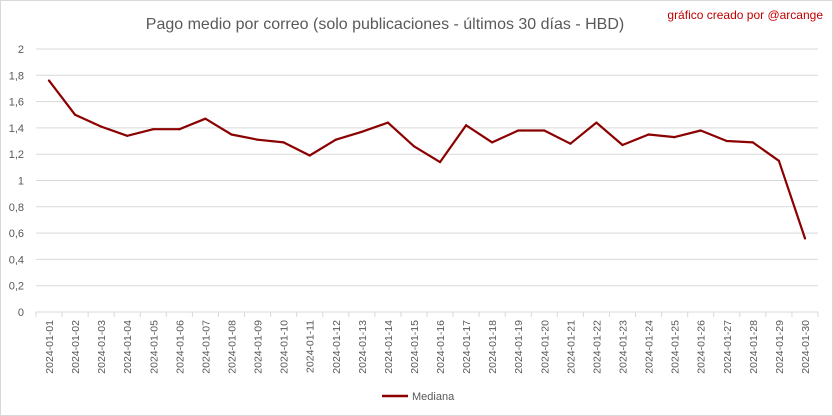 The width and height of the screenshot is (833, 416). I want to click on x-tick-label: 2024-01-11, so click(311, 346).